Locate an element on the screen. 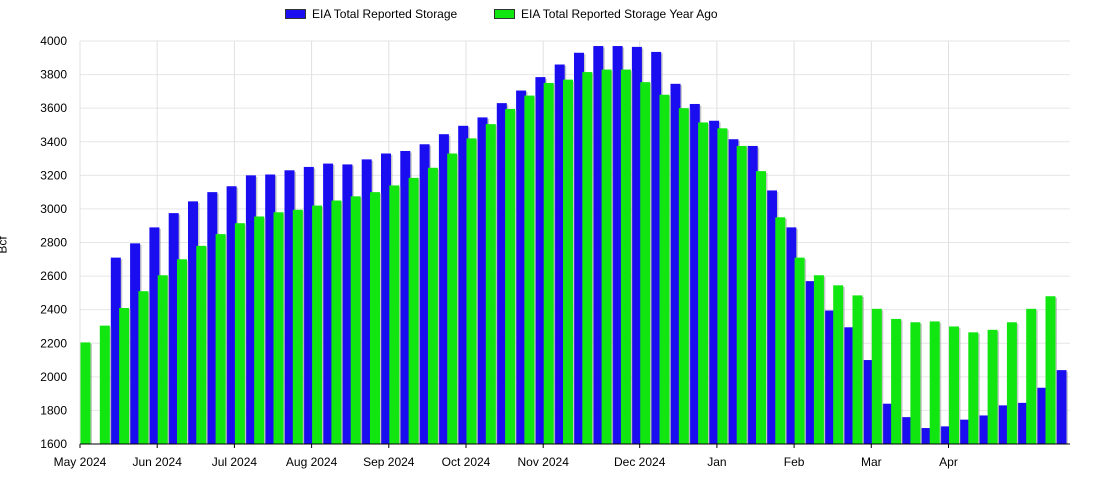 This screenshot has width=1100, height=500. y-tick-label: 3800 is located at coordinates (53, 75).